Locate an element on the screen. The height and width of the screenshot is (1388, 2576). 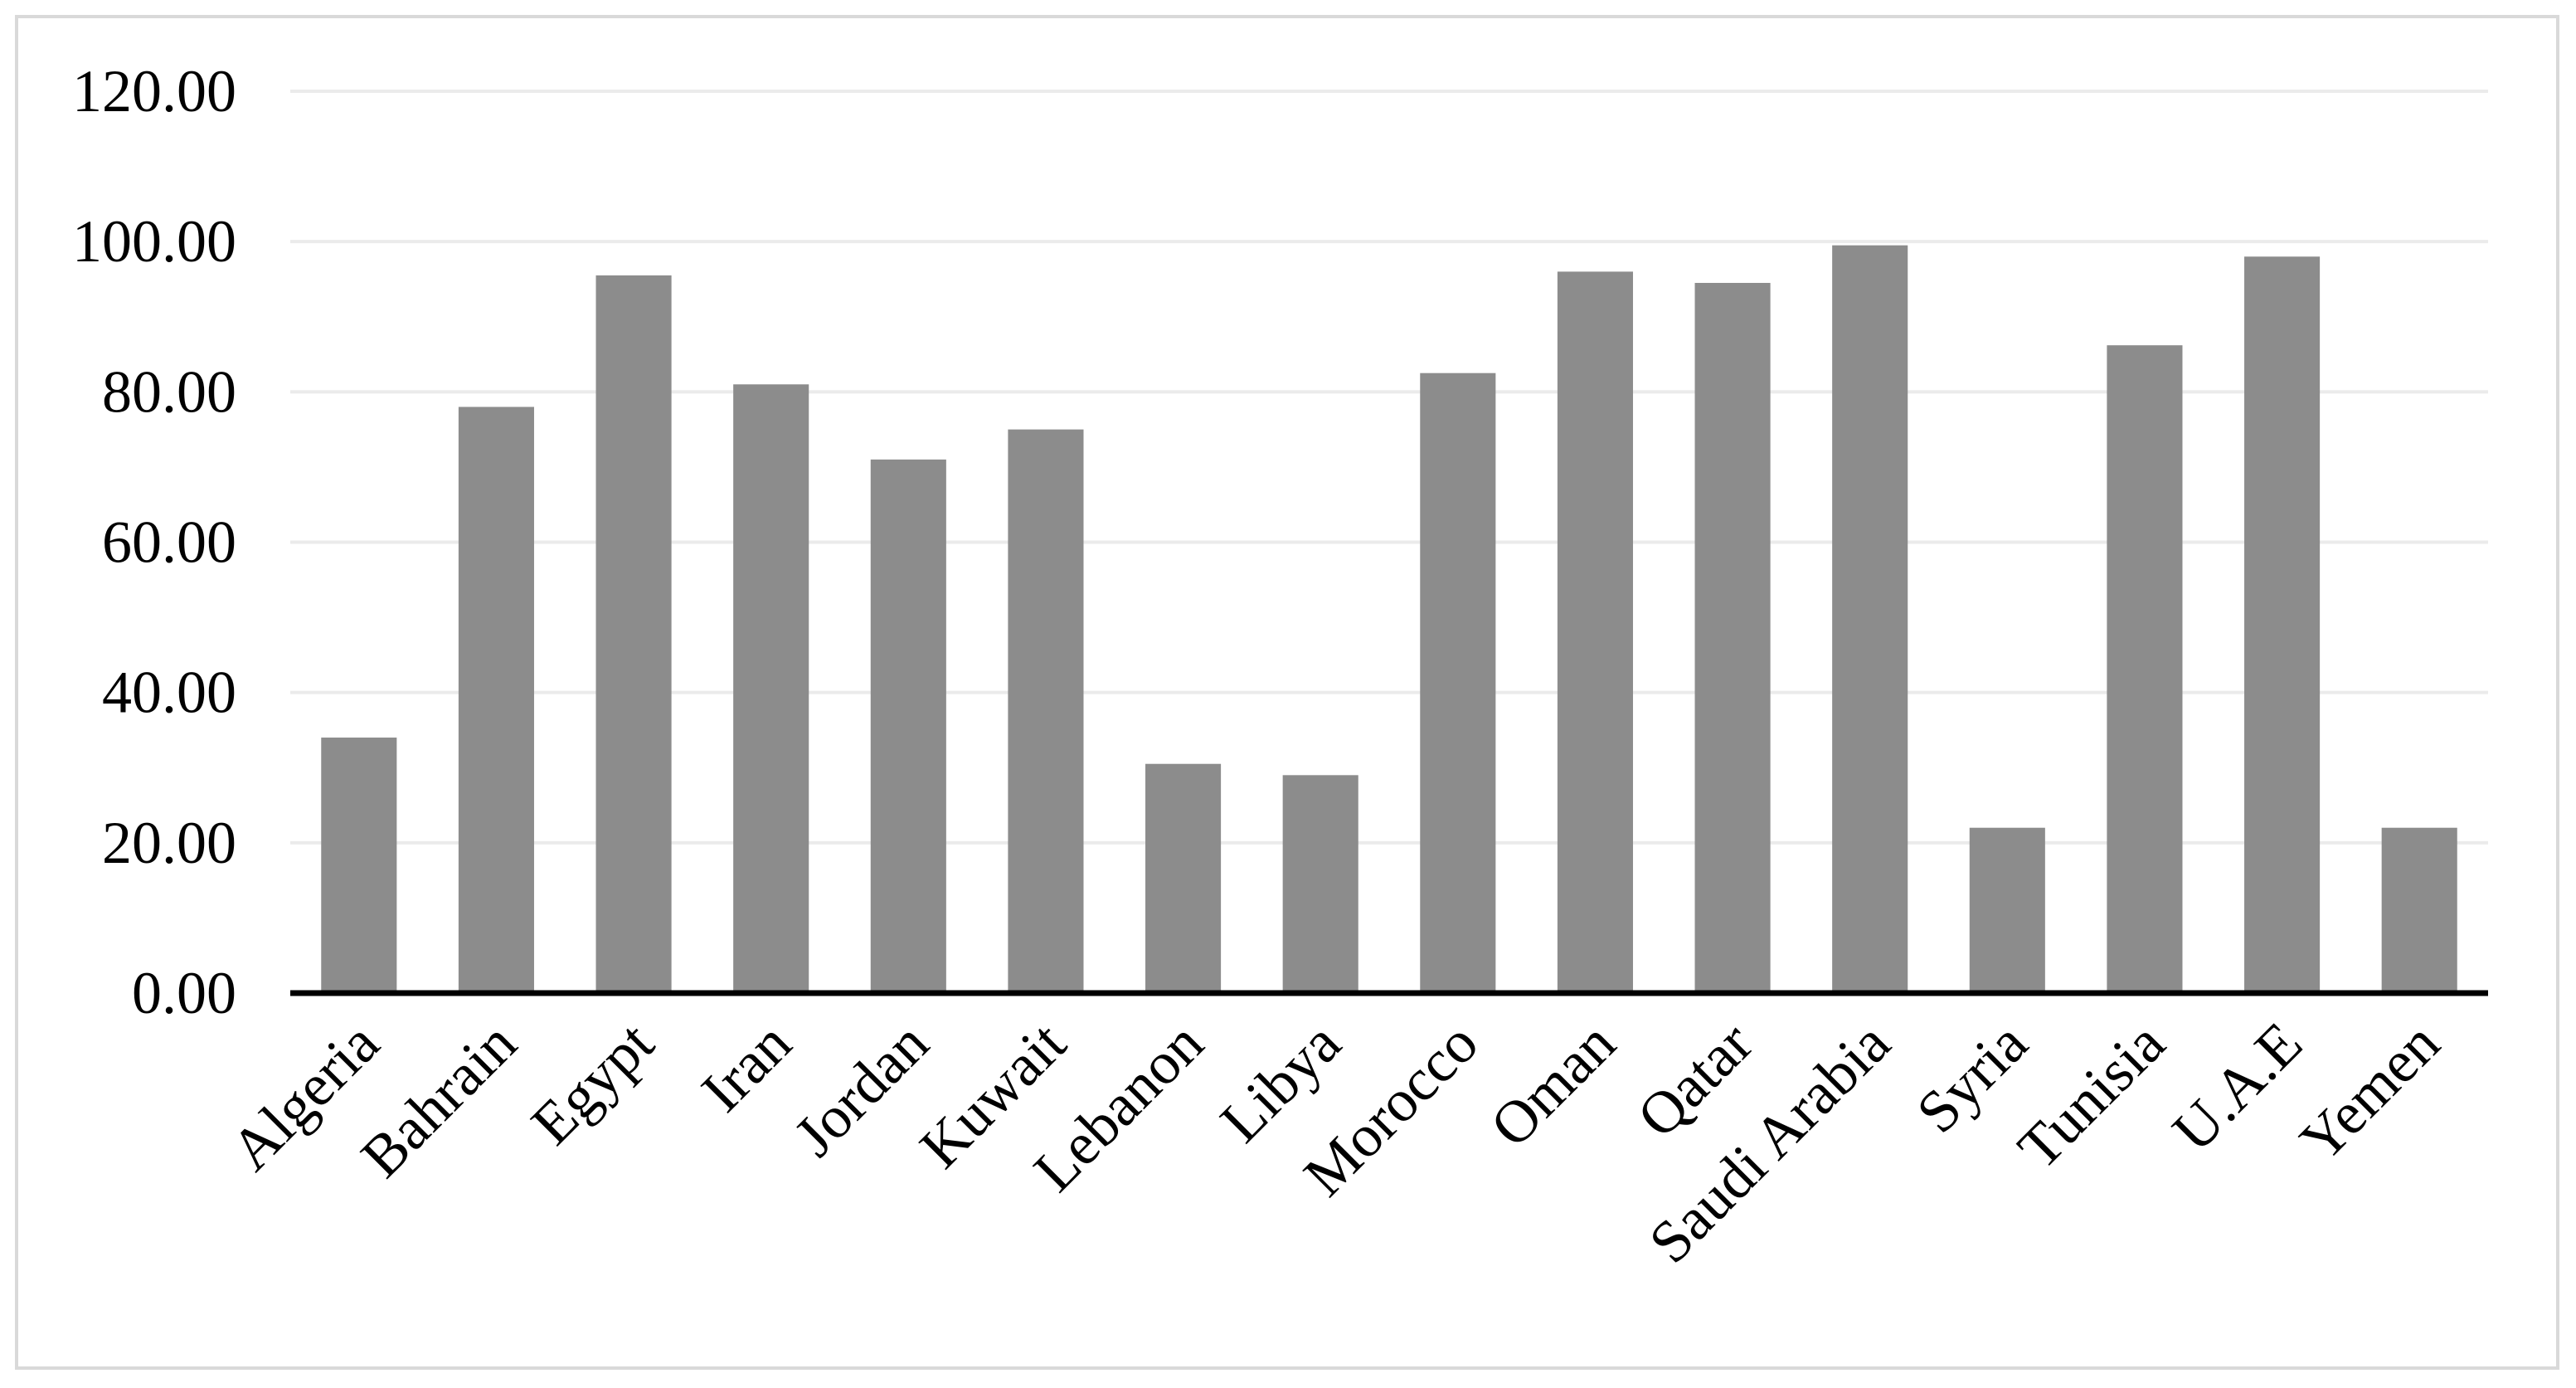
y-tick-label: 0.00 is located at coordinates (184, 993).